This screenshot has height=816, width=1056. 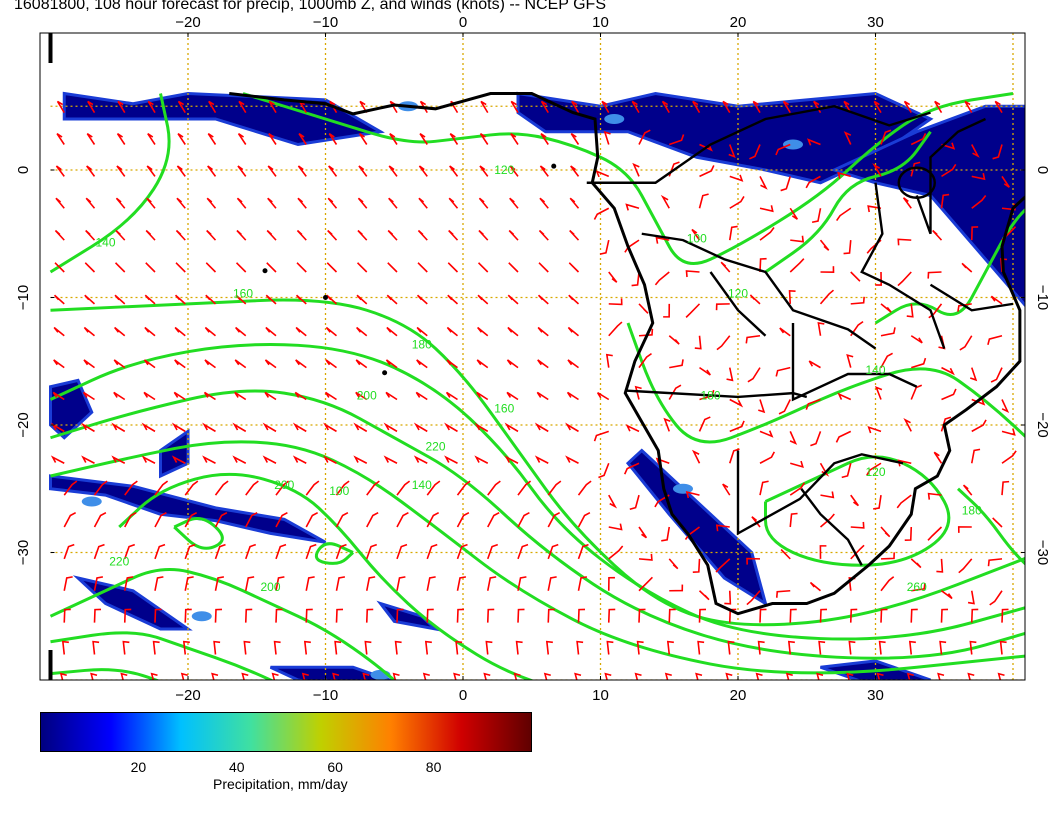 What do you see at coordinates (1042, 424) in the screenshot?
I see `lat-tick-right: −20` at bounding box center [1042, 424].